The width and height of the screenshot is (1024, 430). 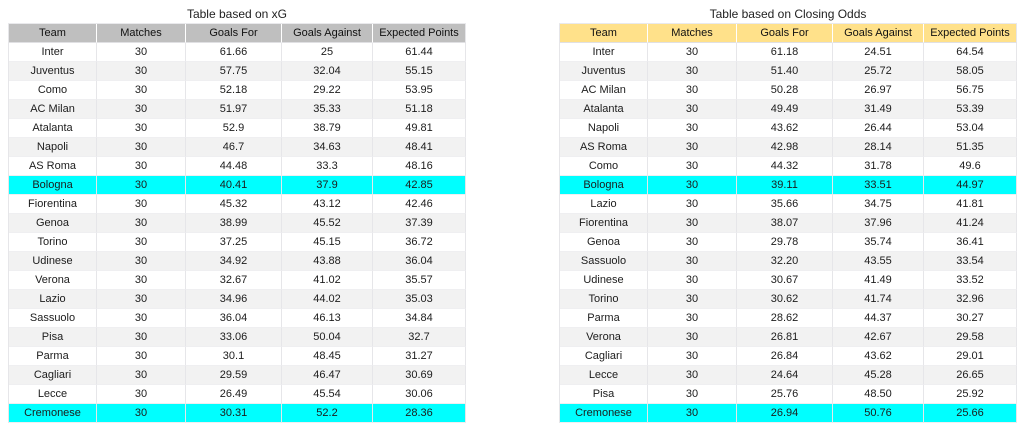 I want to click on value-cell: 29.22, so click(x=327, y=90).